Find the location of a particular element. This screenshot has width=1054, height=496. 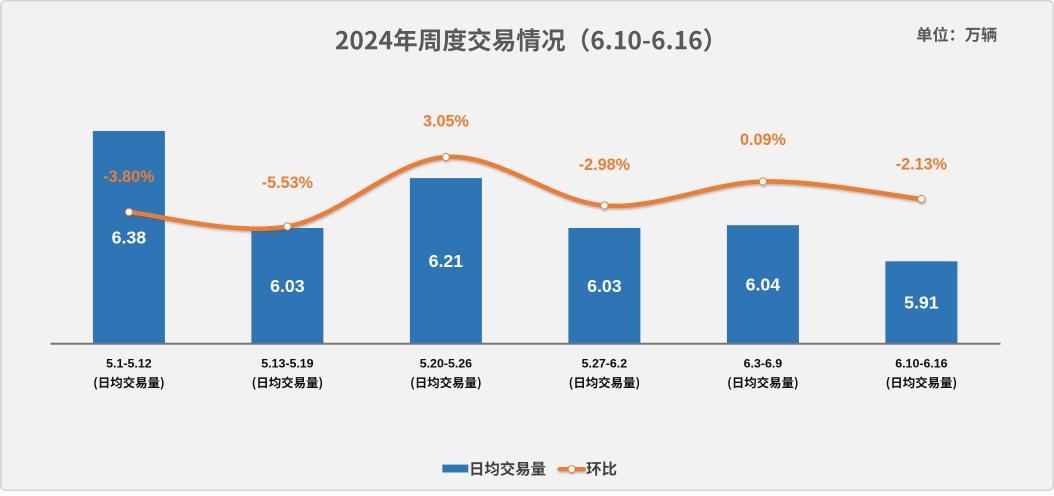

svg-text: 5.91 is located at coordinates (921, 302).